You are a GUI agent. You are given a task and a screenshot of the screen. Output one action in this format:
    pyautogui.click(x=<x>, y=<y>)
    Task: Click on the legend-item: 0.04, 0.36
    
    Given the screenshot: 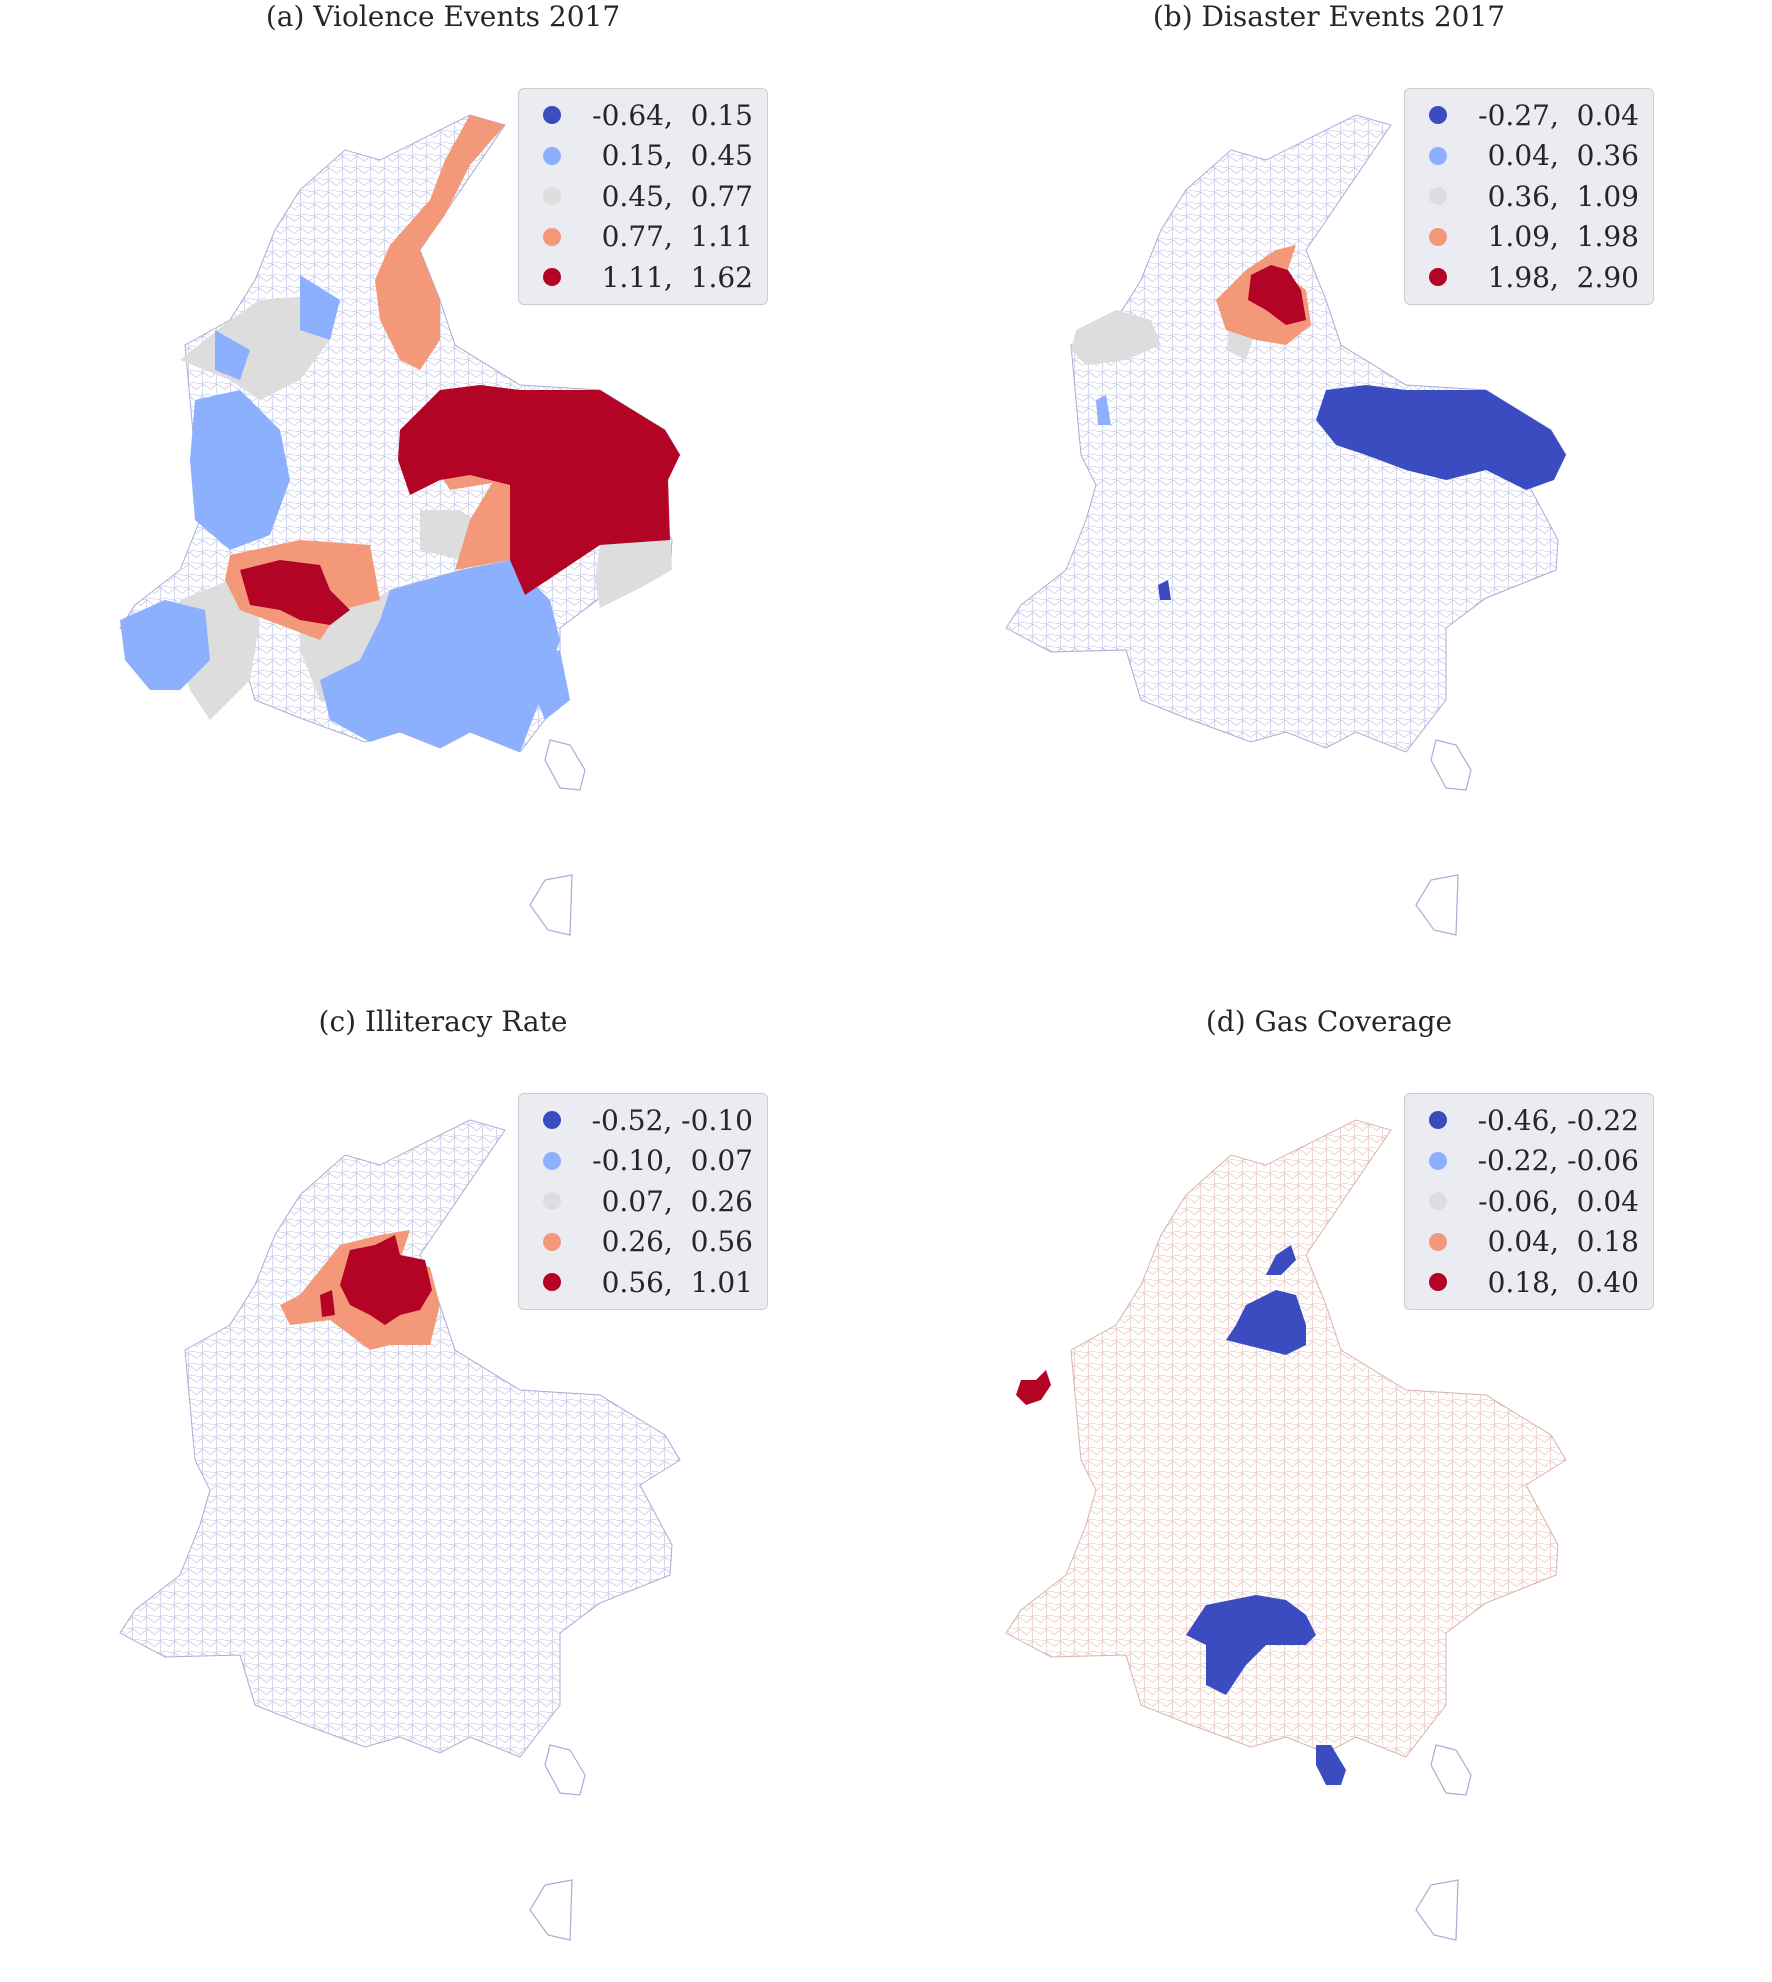 What is the action you would take?
    pyautogui.click(x=1534, y=156)
    